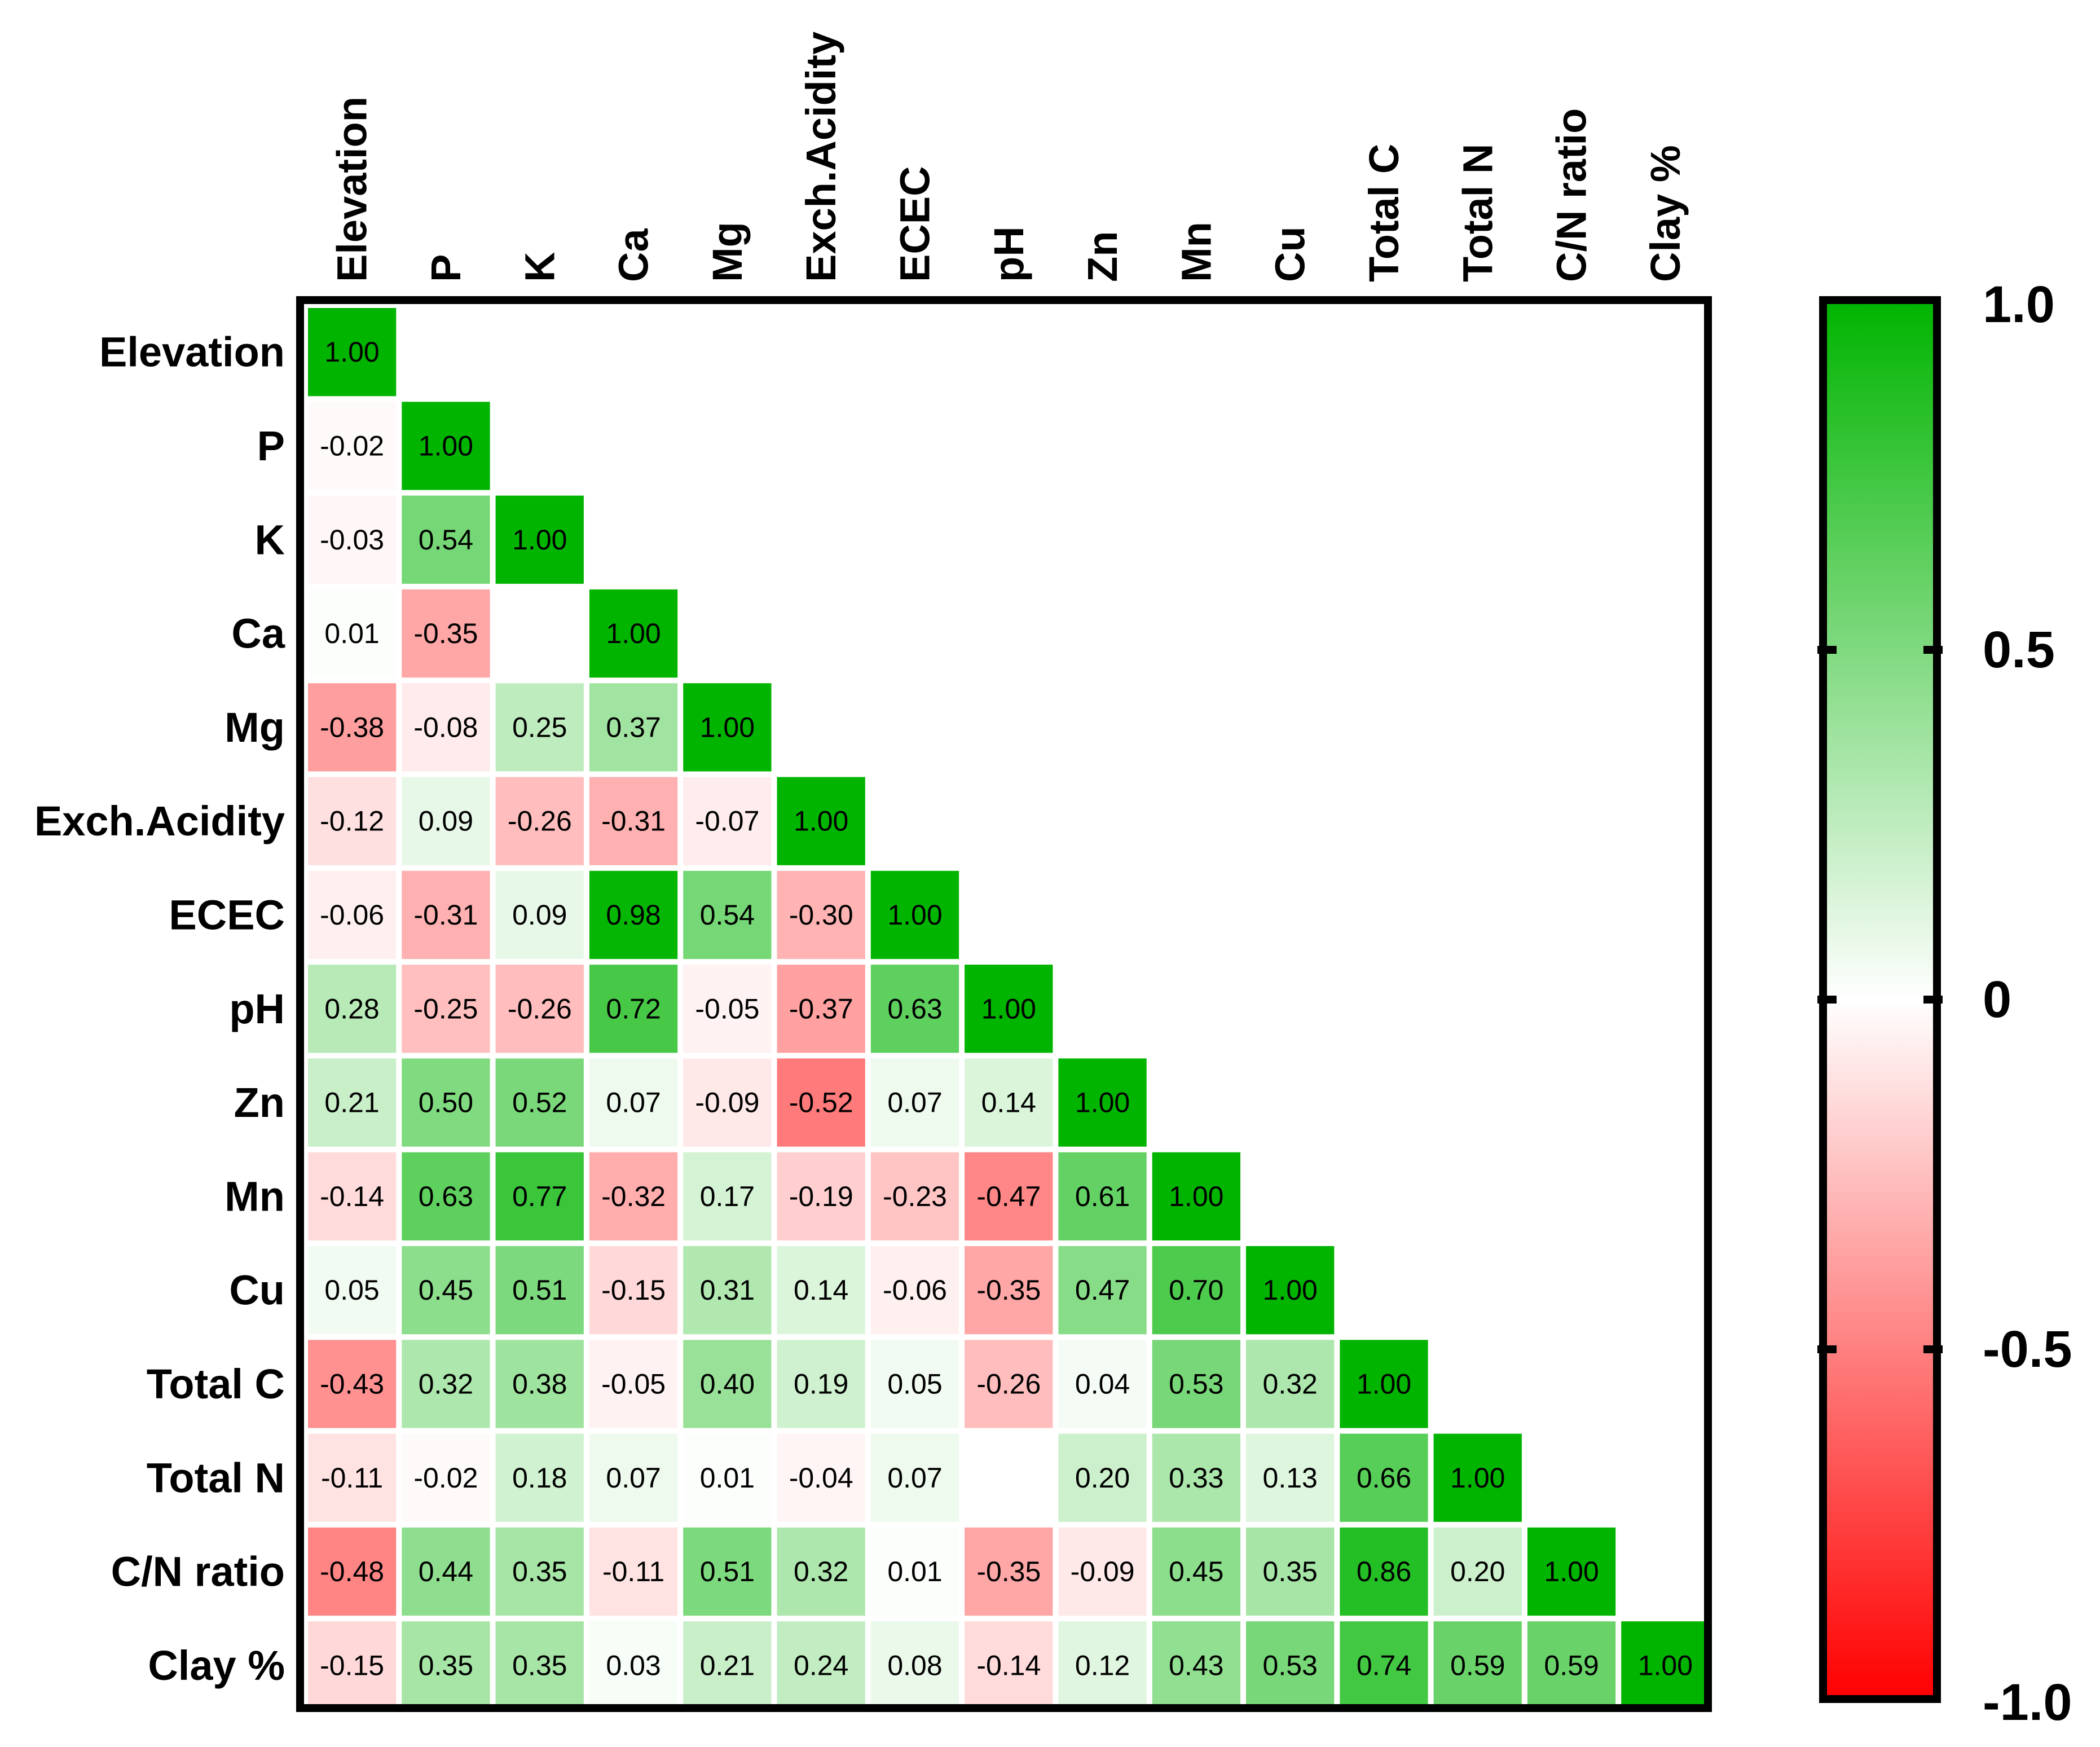 Image resolution: width=2100 pixels, height=1747 pixels. I want to click on heatmap-value-label: -0.30, so click(821, 915).